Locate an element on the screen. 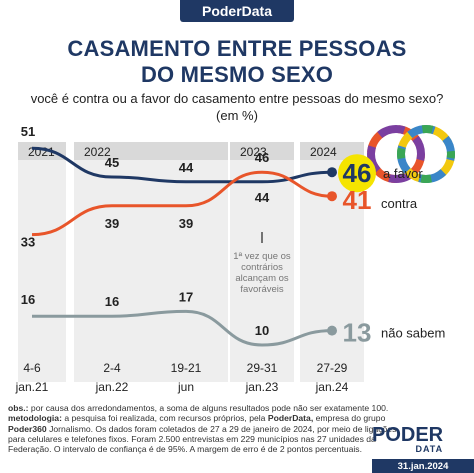  data-label: 46 is located at coordinates (262, 157).